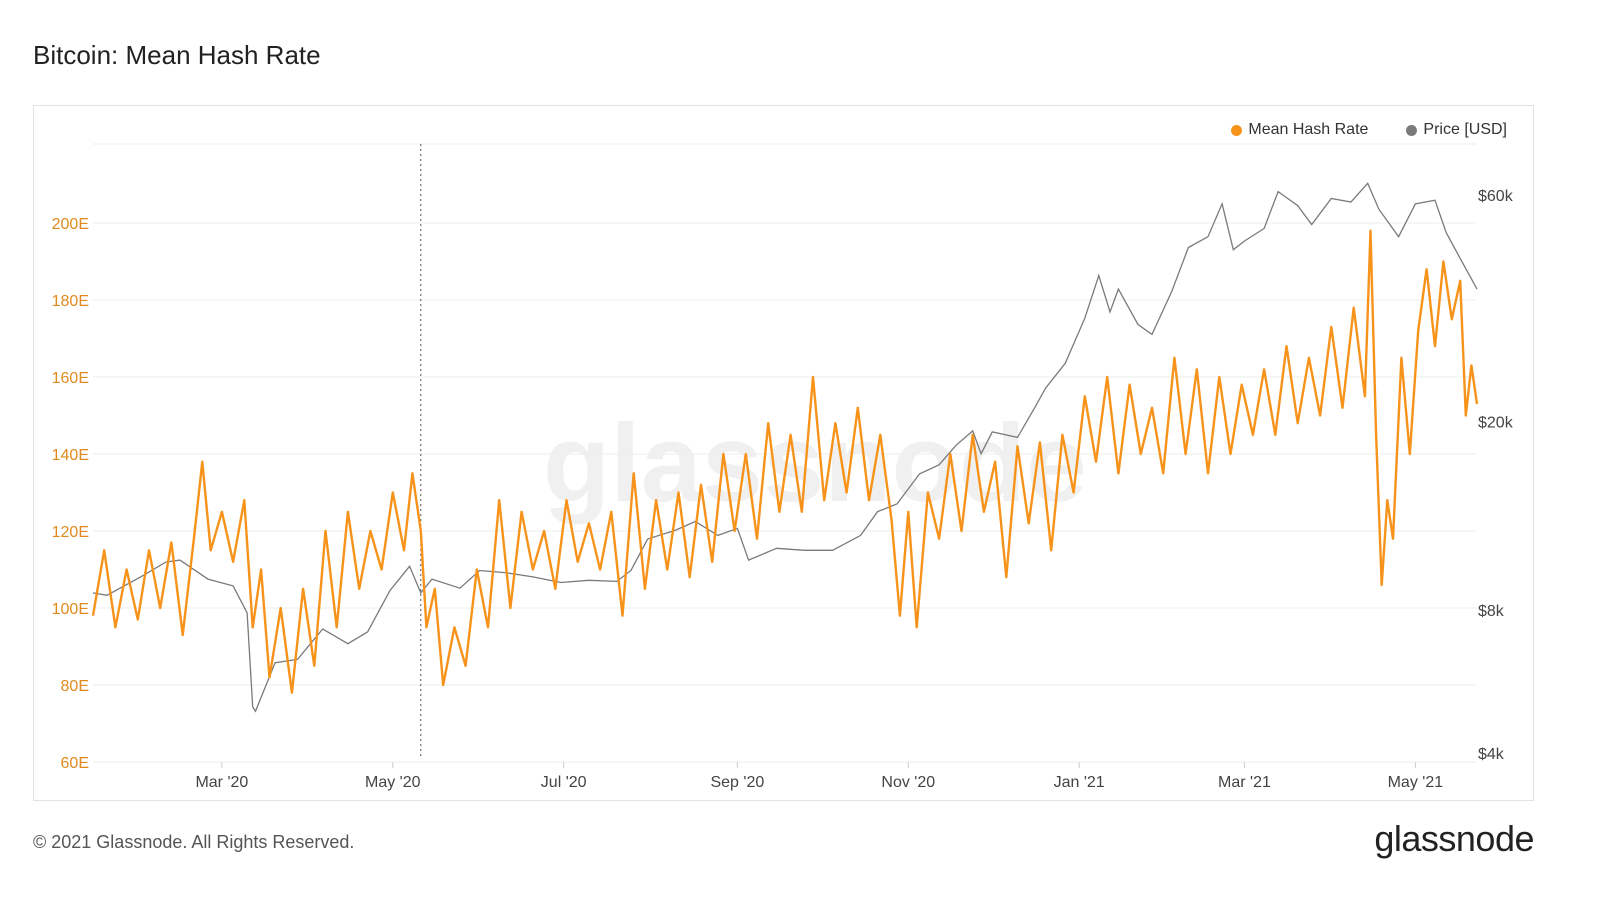 The image size is (1600, 900). Describe the element at coordinates (564, 782) in the screenshot. I see `x-tick-label-2: Jul '20` at that location.